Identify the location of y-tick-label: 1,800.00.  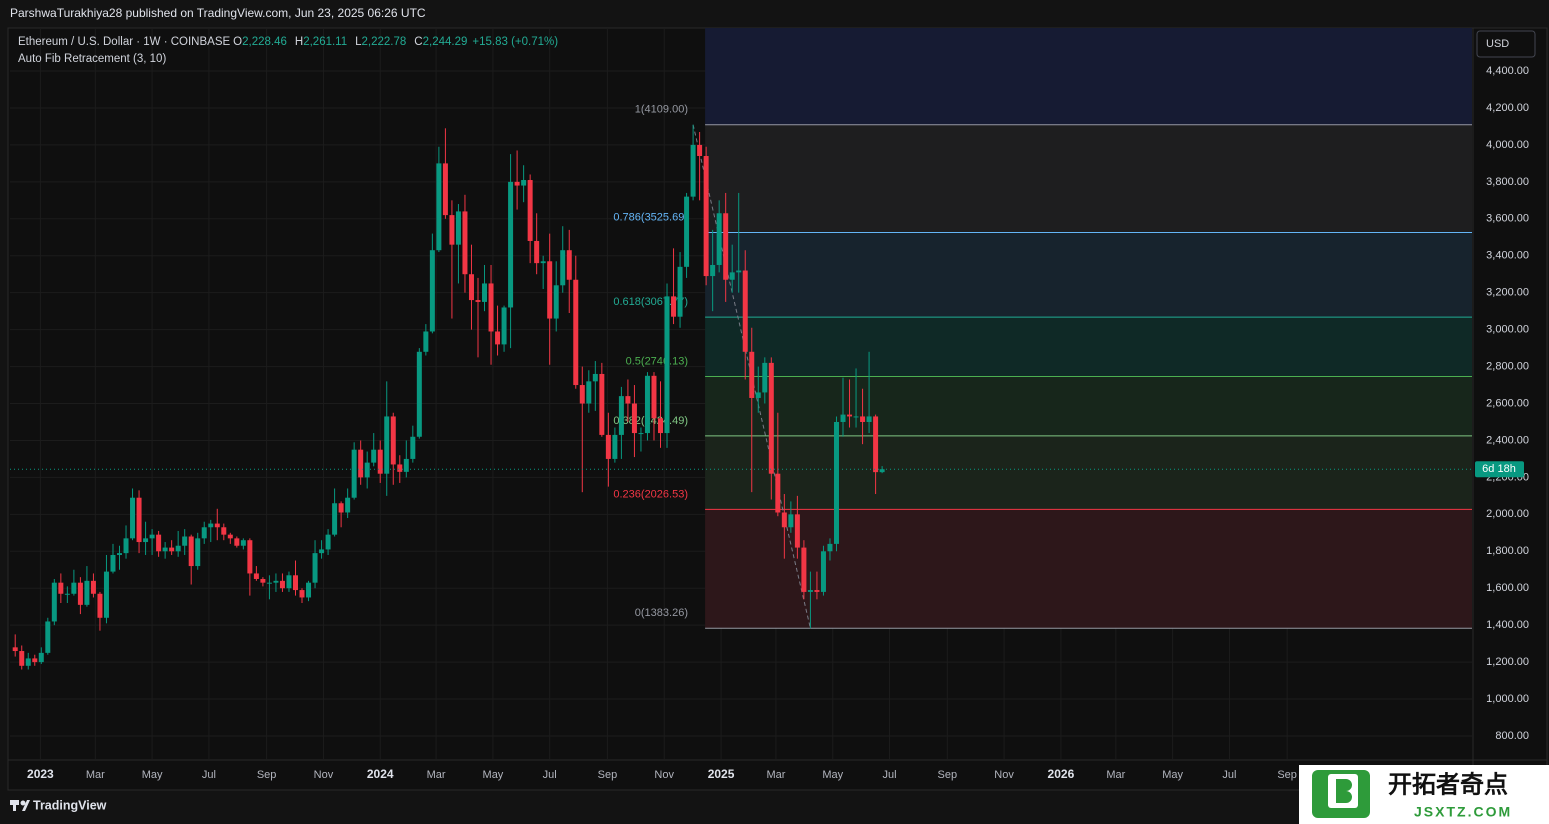
(1507, 551).